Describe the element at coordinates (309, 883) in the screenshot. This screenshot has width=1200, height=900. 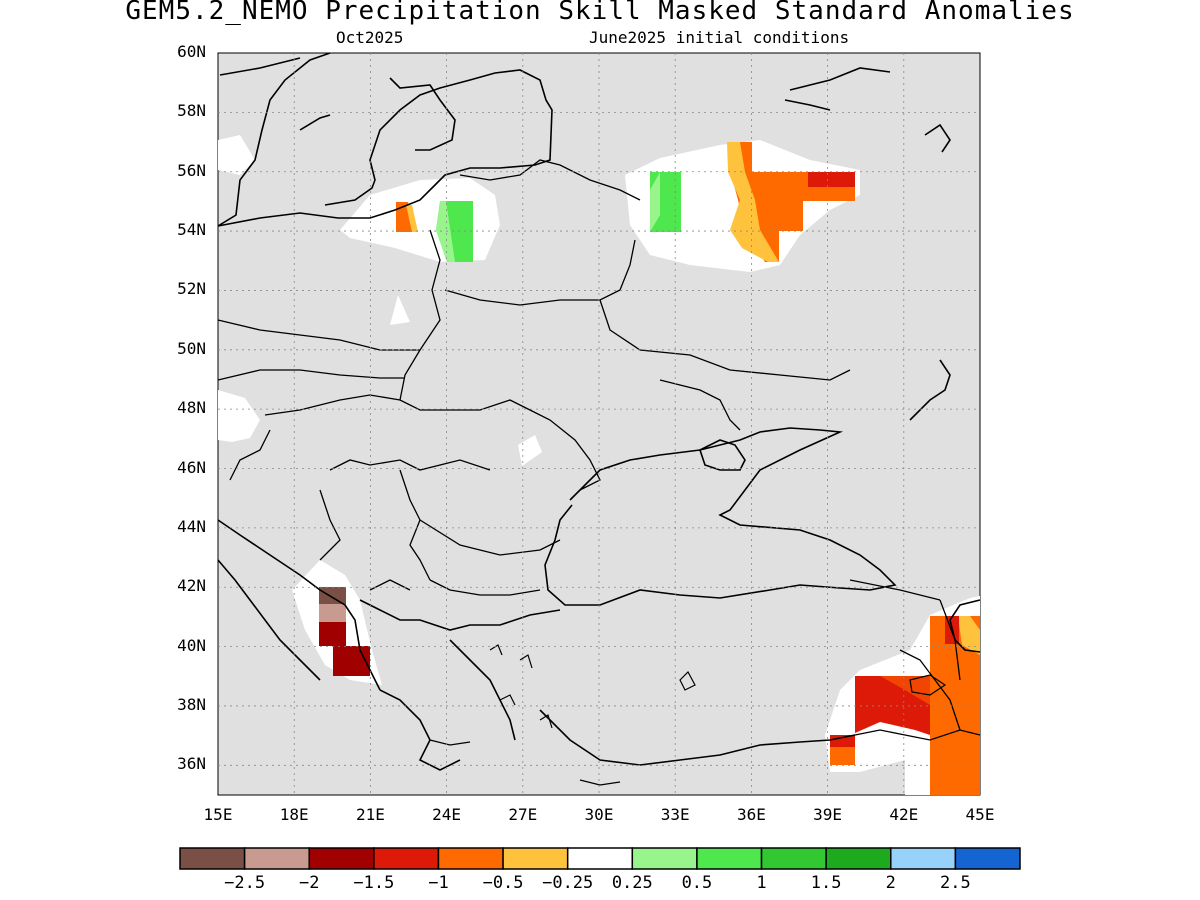
I see `colorbar-label: −2` at that location.